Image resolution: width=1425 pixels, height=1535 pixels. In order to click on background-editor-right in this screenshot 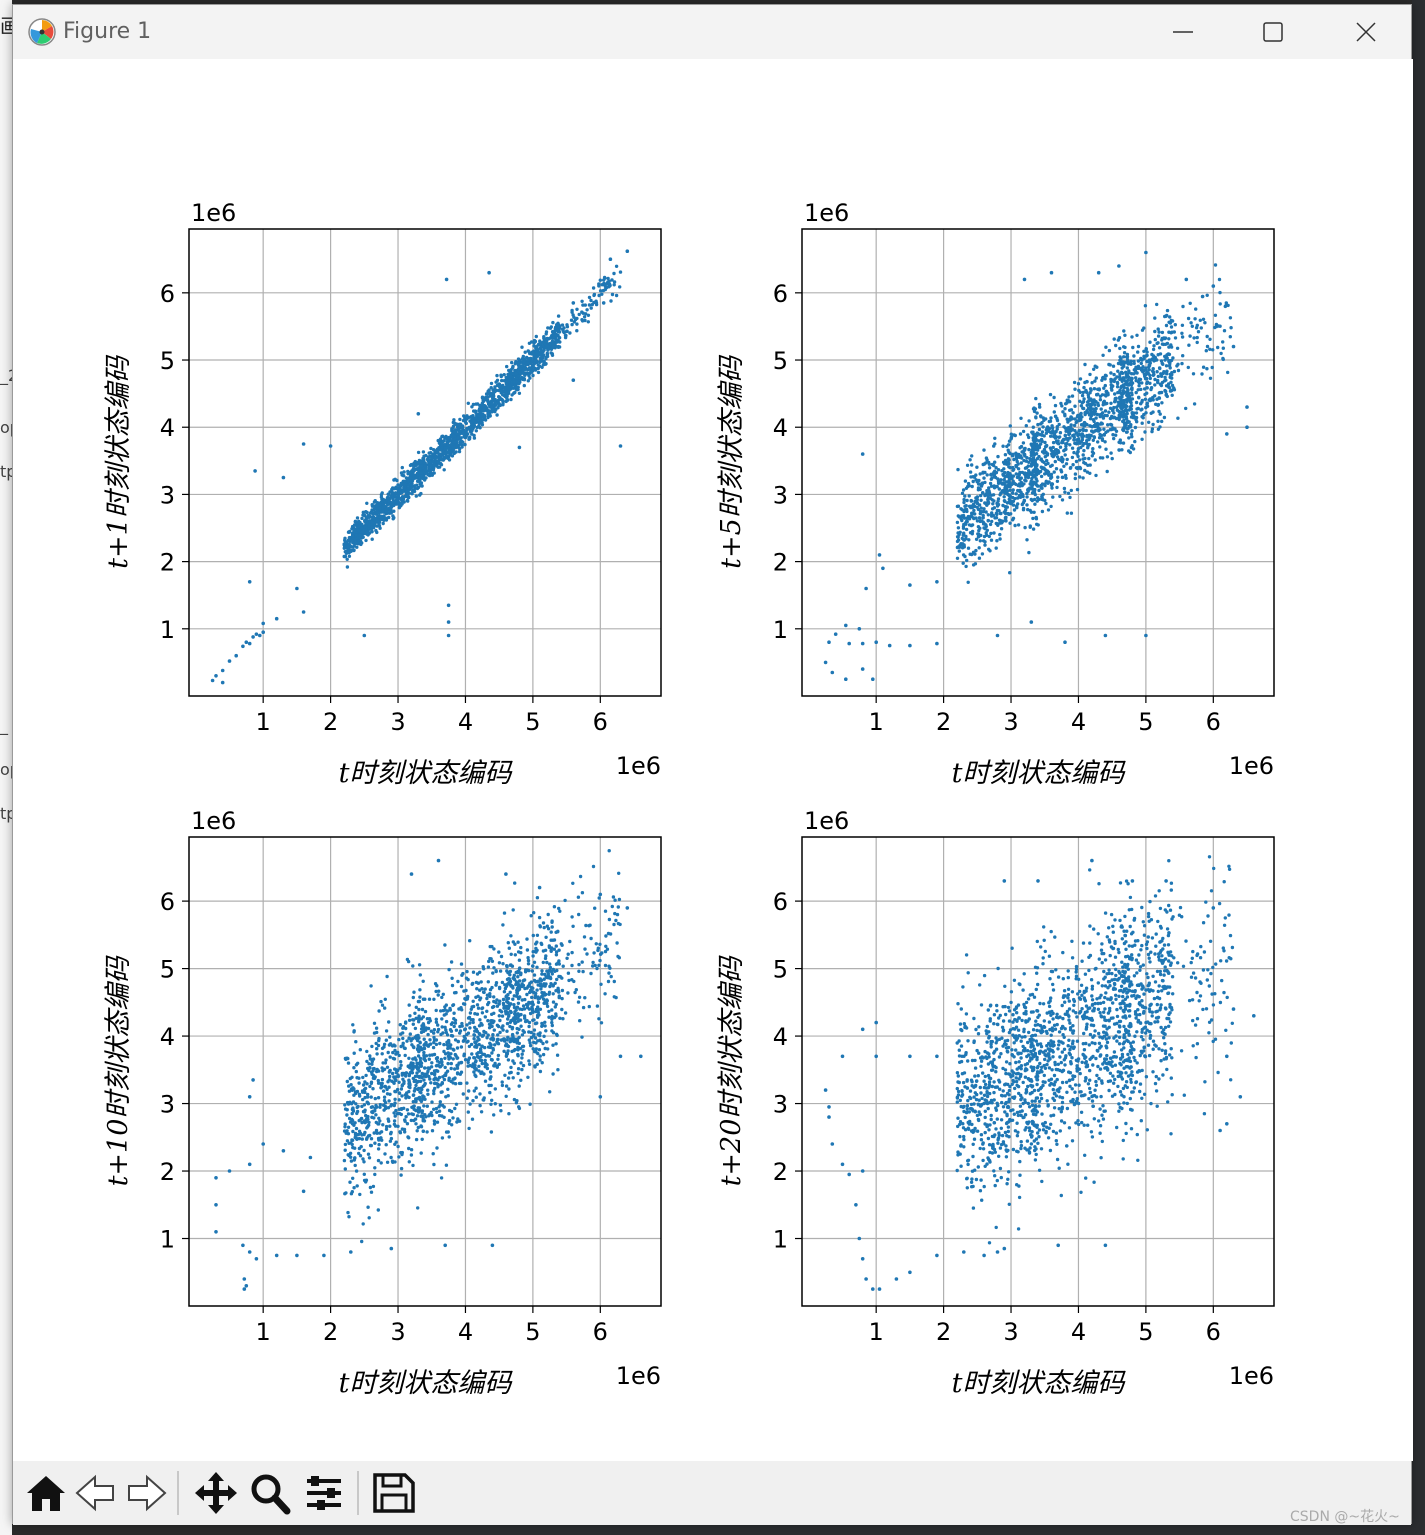, I will do `click(1418, 767)`.